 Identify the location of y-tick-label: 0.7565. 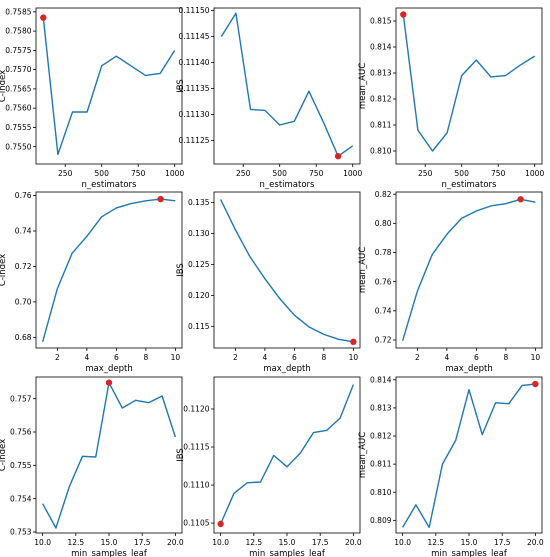
(18, 88).